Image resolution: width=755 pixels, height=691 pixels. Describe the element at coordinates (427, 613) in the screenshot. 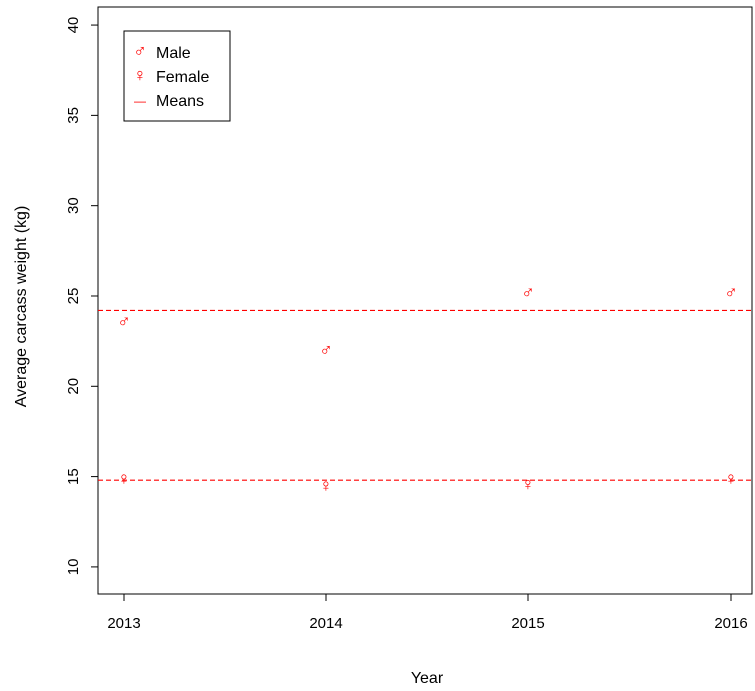

I see `x-axis: 2013 2014 2015 2016` at that location.